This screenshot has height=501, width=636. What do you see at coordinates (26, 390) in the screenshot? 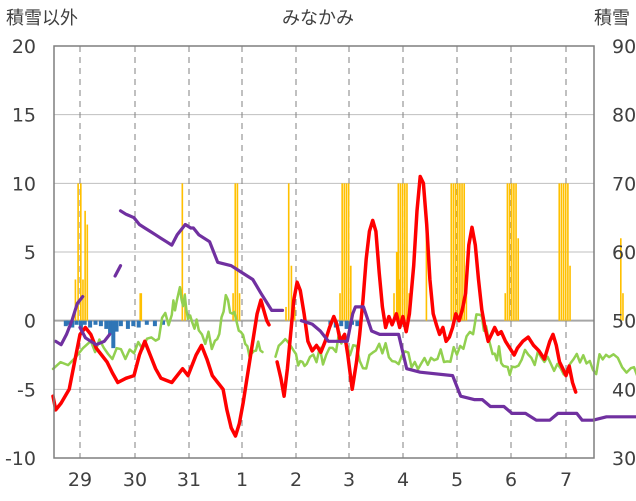
I see `left-tick-label: -5` at bounding box center [26, 390].